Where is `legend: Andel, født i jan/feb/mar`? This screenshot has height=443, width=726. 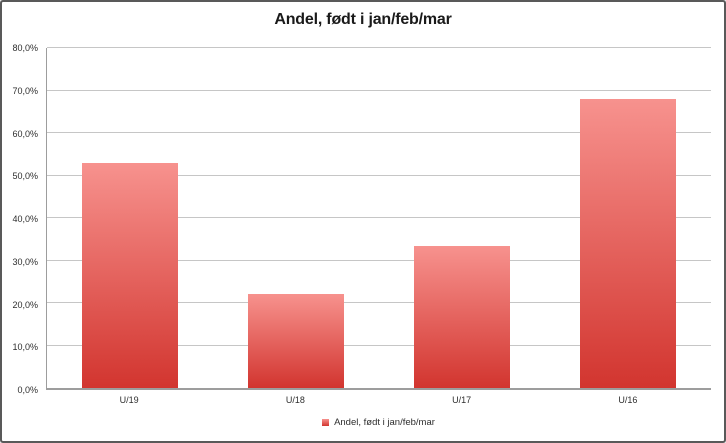 legend: Andel, født i jan/feb/mar is located at coordinates (378, 422).